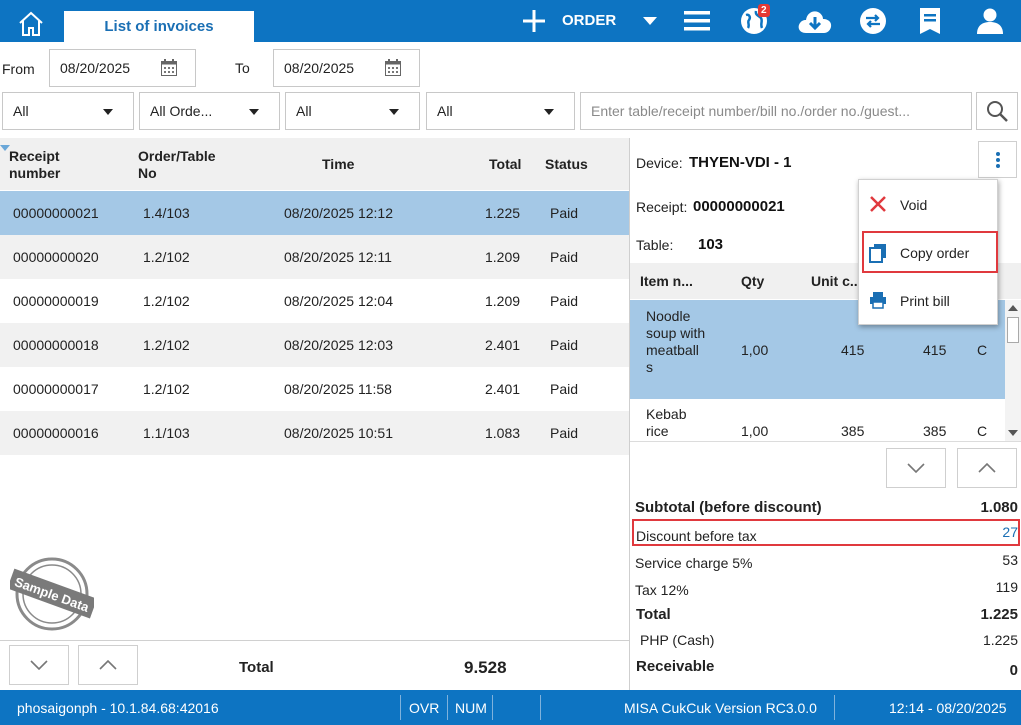  What do you see at coordinates (338, 213) in the screenshot?
I see `time-cell: 08/20/2025 12:12` at bounding box center [338, 213].